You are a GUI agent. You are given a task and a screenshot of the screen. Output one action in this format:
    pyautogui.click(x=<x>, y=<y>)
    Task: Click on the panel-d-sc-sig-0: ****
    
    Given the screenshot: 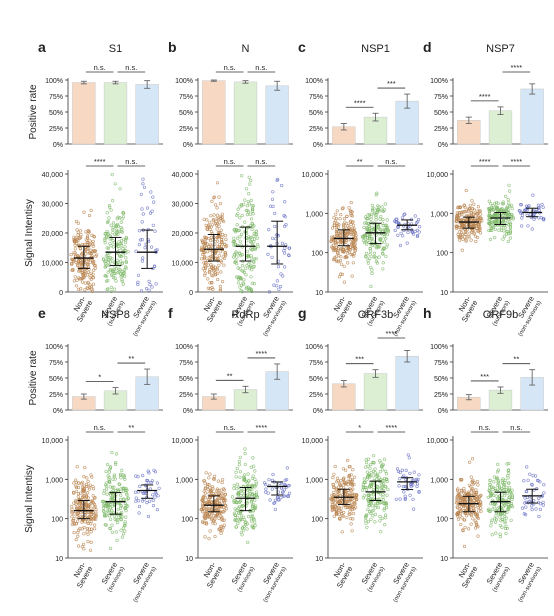 What is the action you would take?
    pyautogui.click(x=485, y=161)
    